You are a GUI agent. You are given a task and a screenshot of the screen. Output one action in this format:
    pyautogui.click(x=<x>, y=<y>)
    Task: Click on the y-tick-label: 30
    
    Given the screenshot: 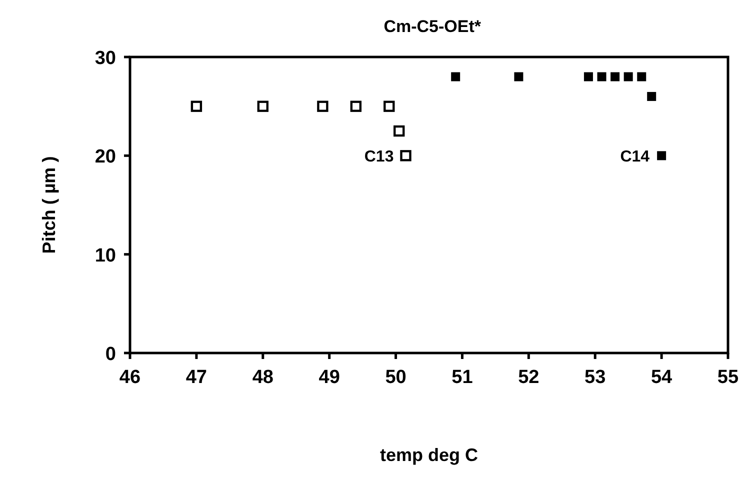 What is the action you would take?
    pyautogui.click(x=105, y=58)
    